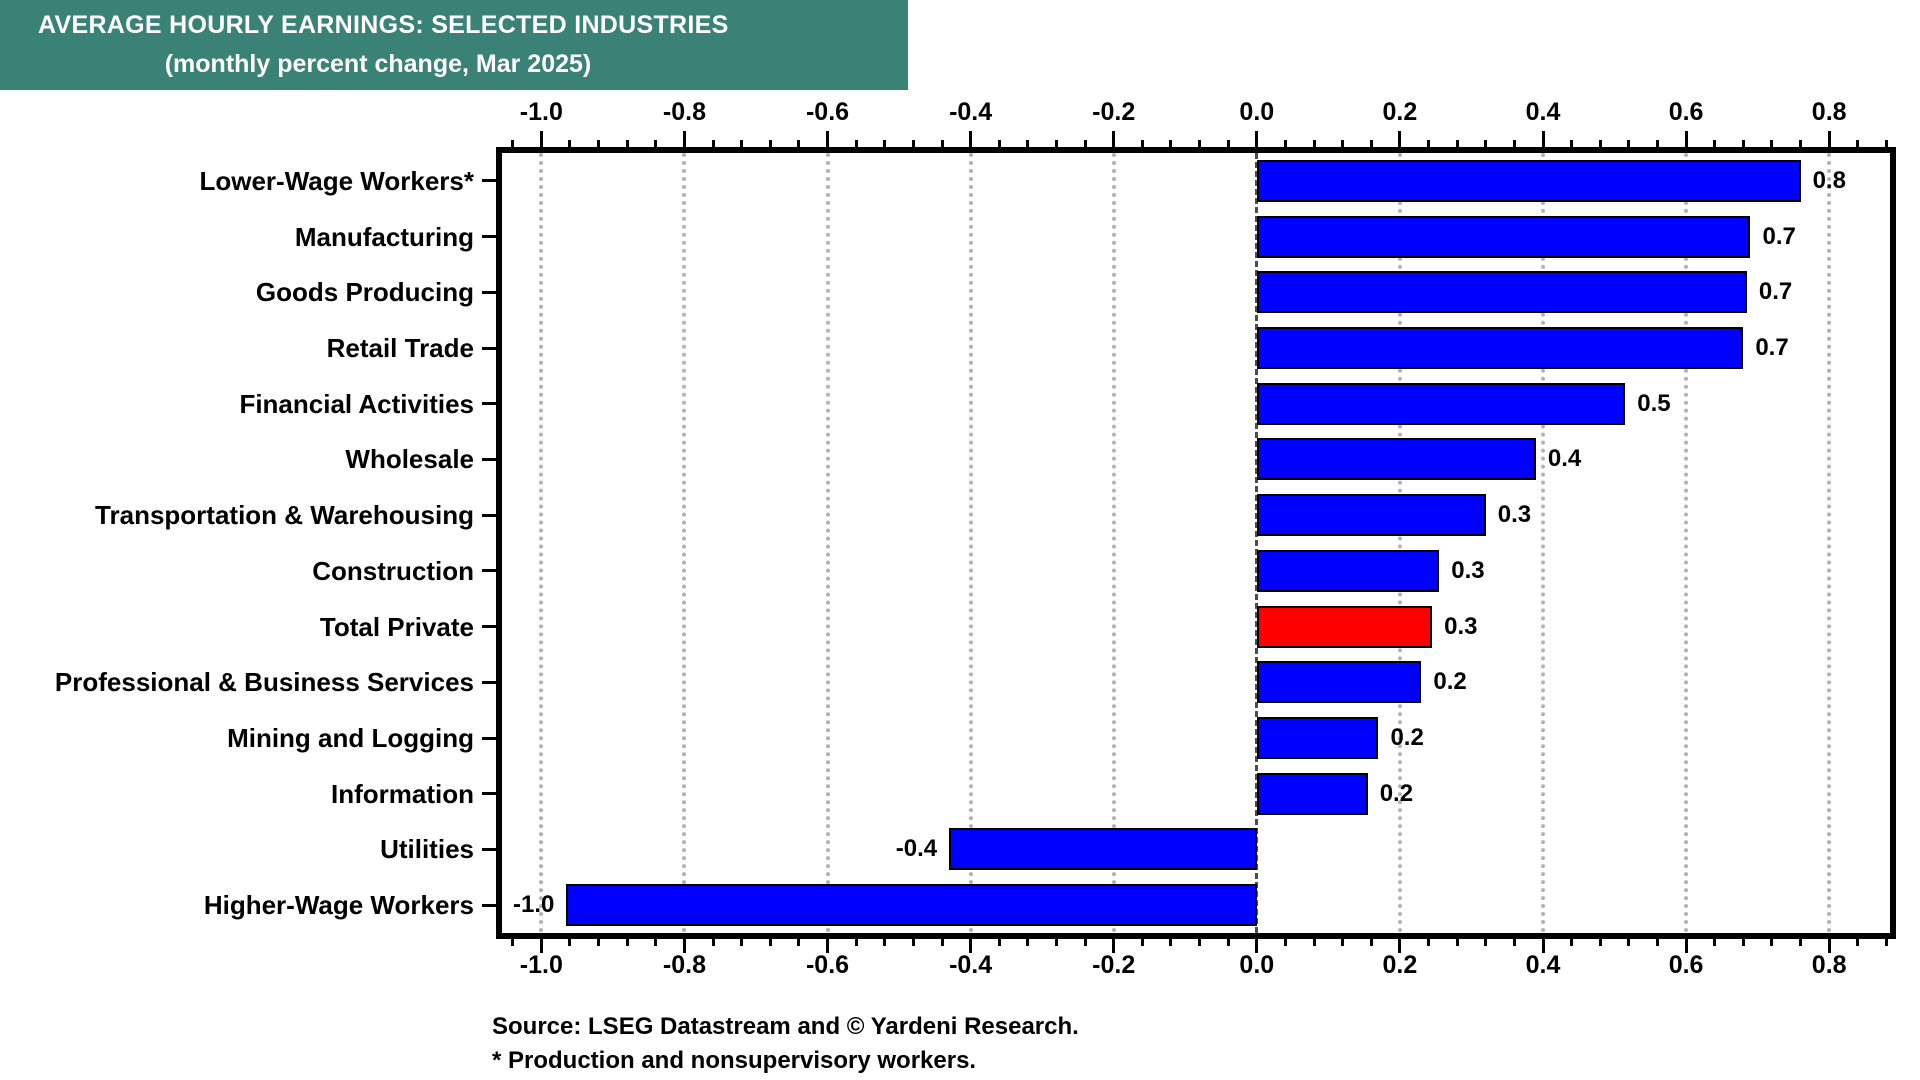 The image size is (1920, 1080). What do you see at coordinates (402, 793) in the screenshot?
I see `category-label: Information` at bounding box center [402, 793].